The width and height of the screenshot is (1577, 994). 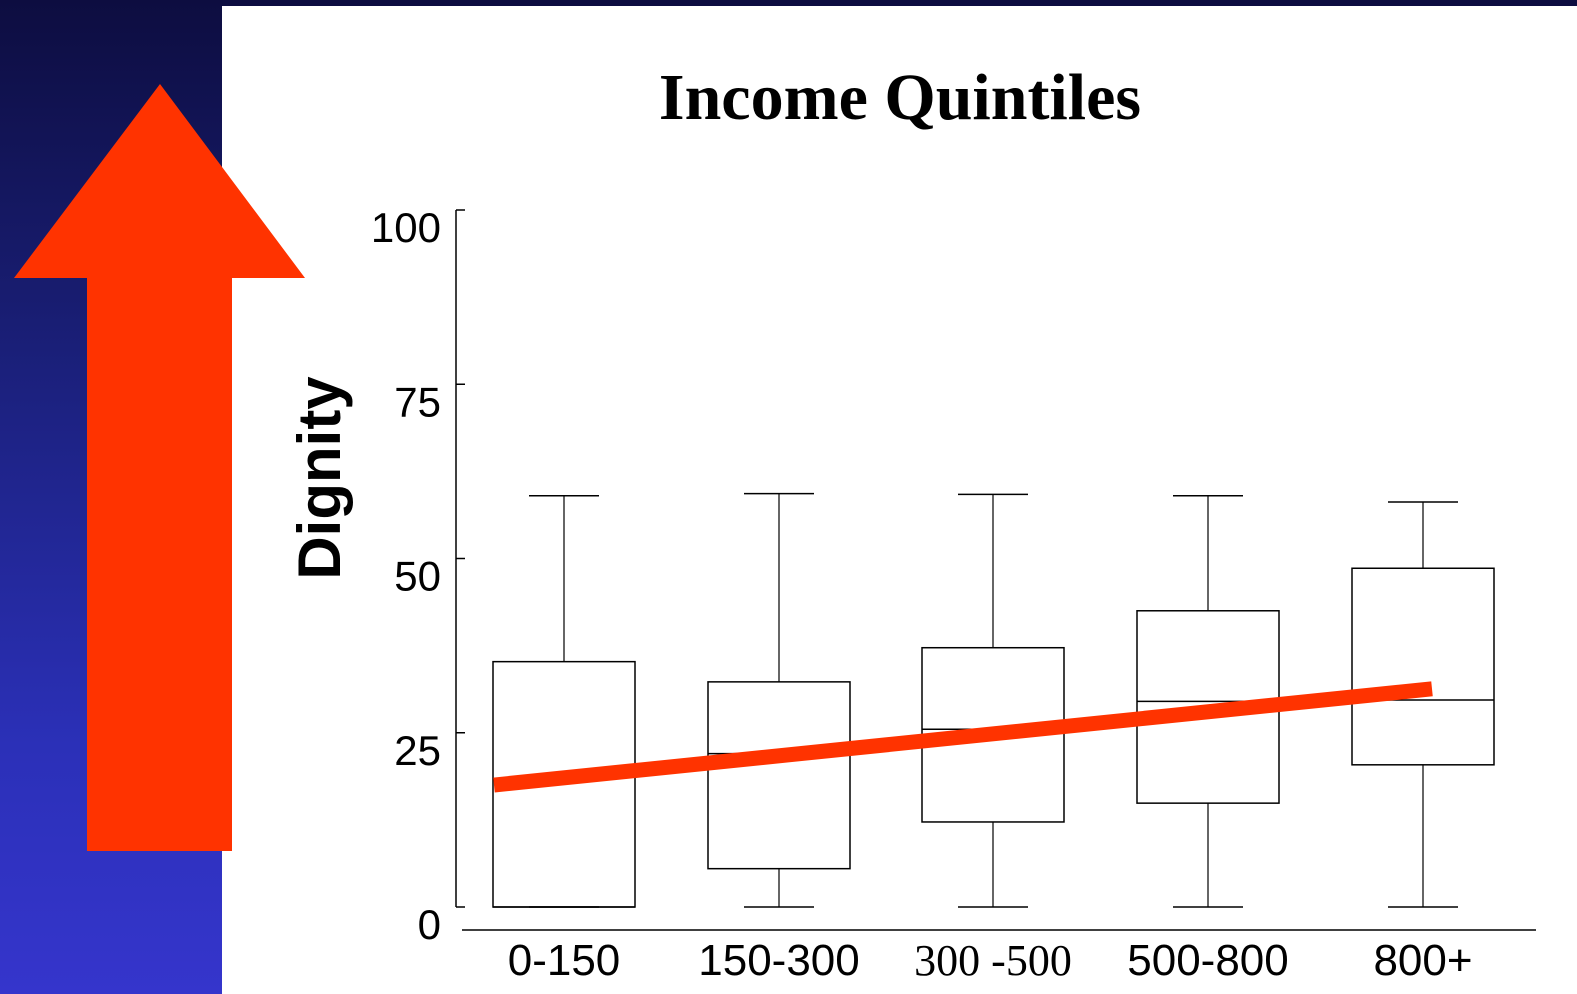 I want to click on category-label: 500-800, so click(x=1207, y=960).